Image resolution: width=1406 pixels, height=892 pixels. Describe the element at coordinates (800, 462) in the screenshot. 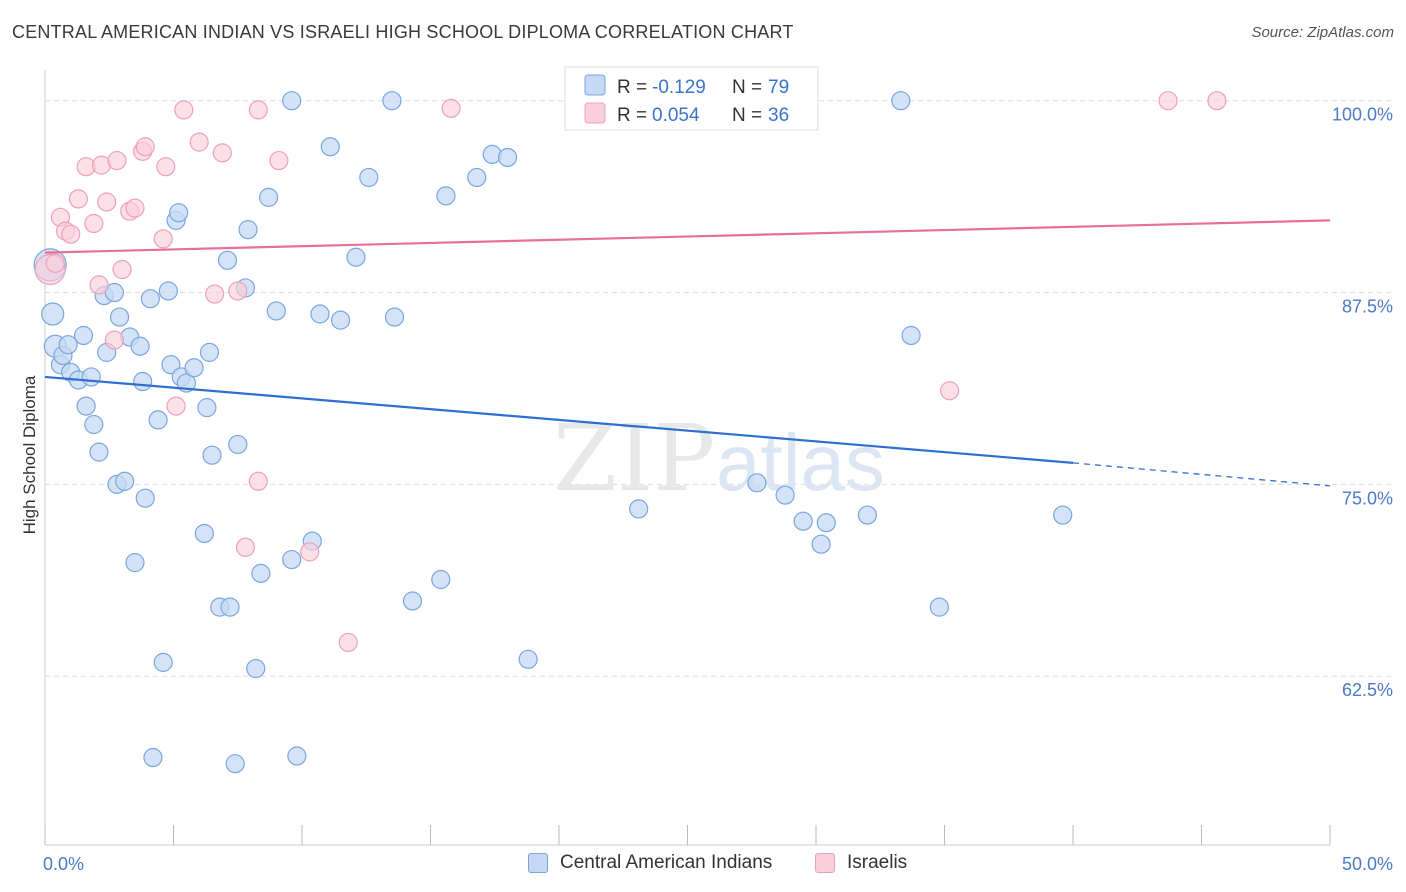

I see `watermark-atlas: atlas` at that location.